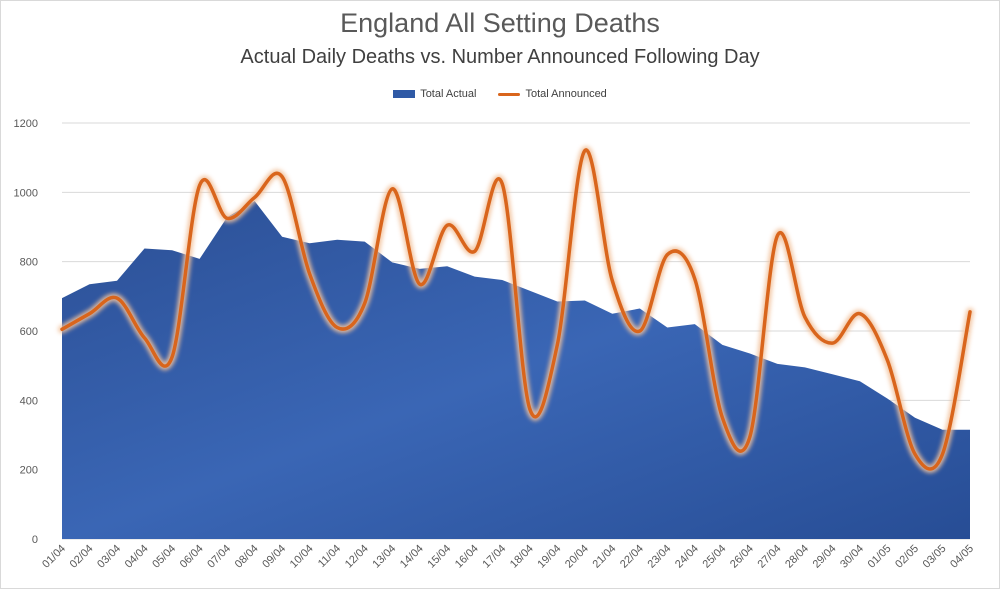 This screenshot has width=1000, height=589. I want to click on x-tick-label: 12/04, so click(357, 557).